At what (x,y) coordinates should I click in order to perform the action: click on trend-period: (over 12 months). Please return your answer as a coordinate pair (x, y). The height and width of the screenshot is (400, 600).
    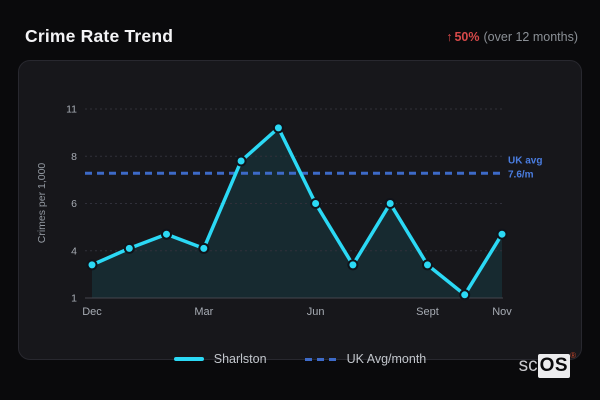
    Looking at the image, I should click on (530, 37).